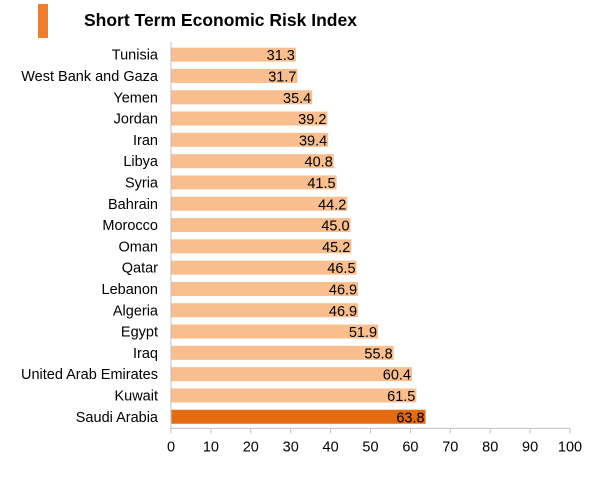 The image size is (610, 498). I want to click on x-tick-label: 0, so click(171, 447).